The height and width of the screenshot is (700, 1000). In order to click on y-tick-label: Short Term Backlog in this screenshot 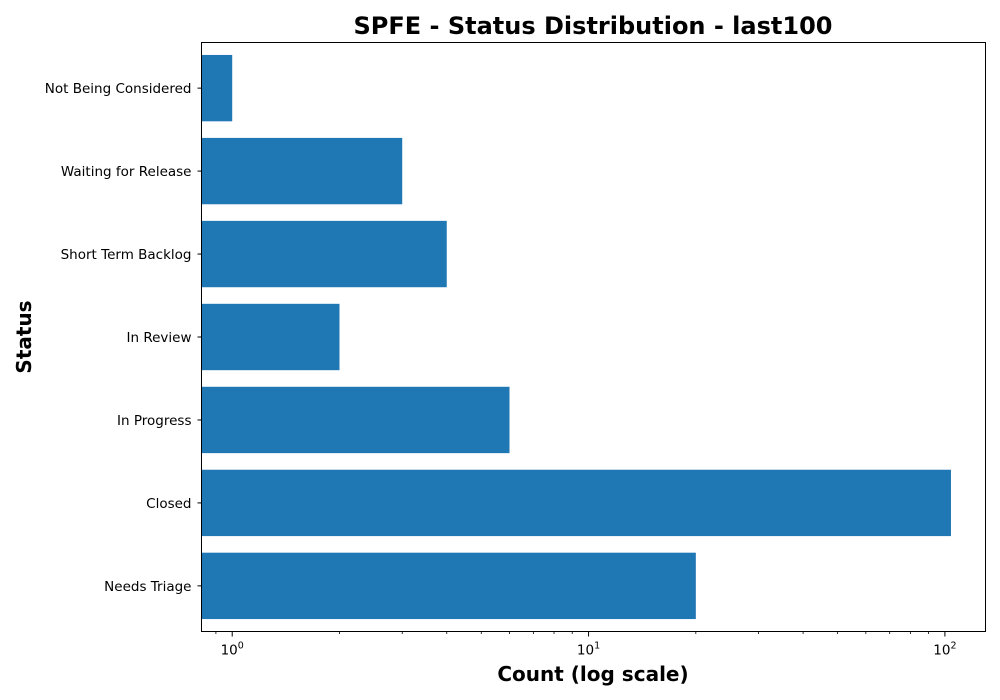, I will do `click(126, 255)`.